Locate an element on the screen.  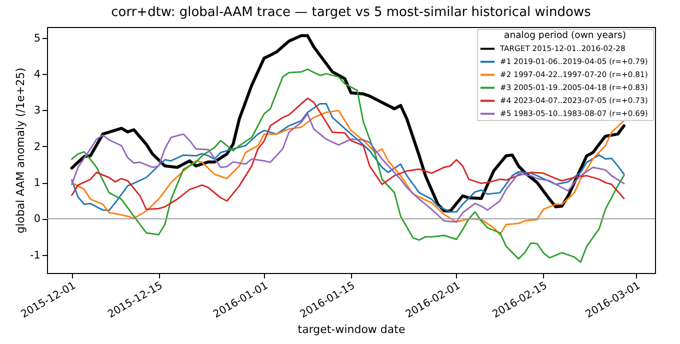
legend-title: analog period (own years) is located at coordinates (565, 35).